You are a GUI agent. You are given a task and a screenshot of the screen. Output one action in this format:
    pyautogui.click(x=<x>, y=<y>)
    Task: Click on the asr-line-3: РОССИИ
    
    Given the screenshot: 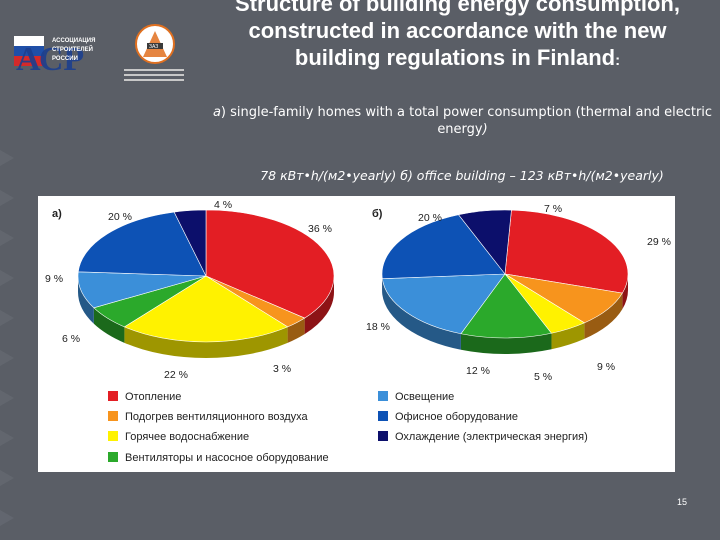 What is the action you would take?
    pyautogui.click(x=65, y=59)
    